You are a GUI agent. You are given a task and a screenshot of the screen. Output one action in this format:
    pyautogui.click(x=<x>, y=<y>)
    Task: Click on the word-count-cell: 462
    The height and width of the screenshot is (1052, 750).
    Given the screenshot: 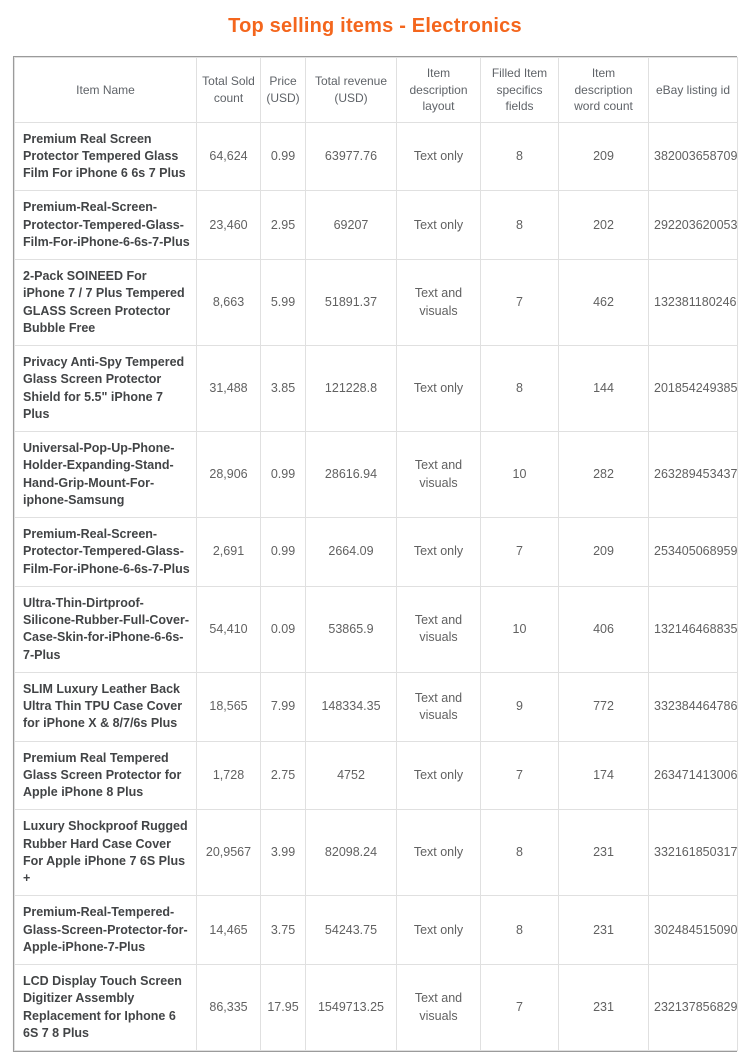 What is the action you would take?
    pyautogui.click(x=603, y=303)
    